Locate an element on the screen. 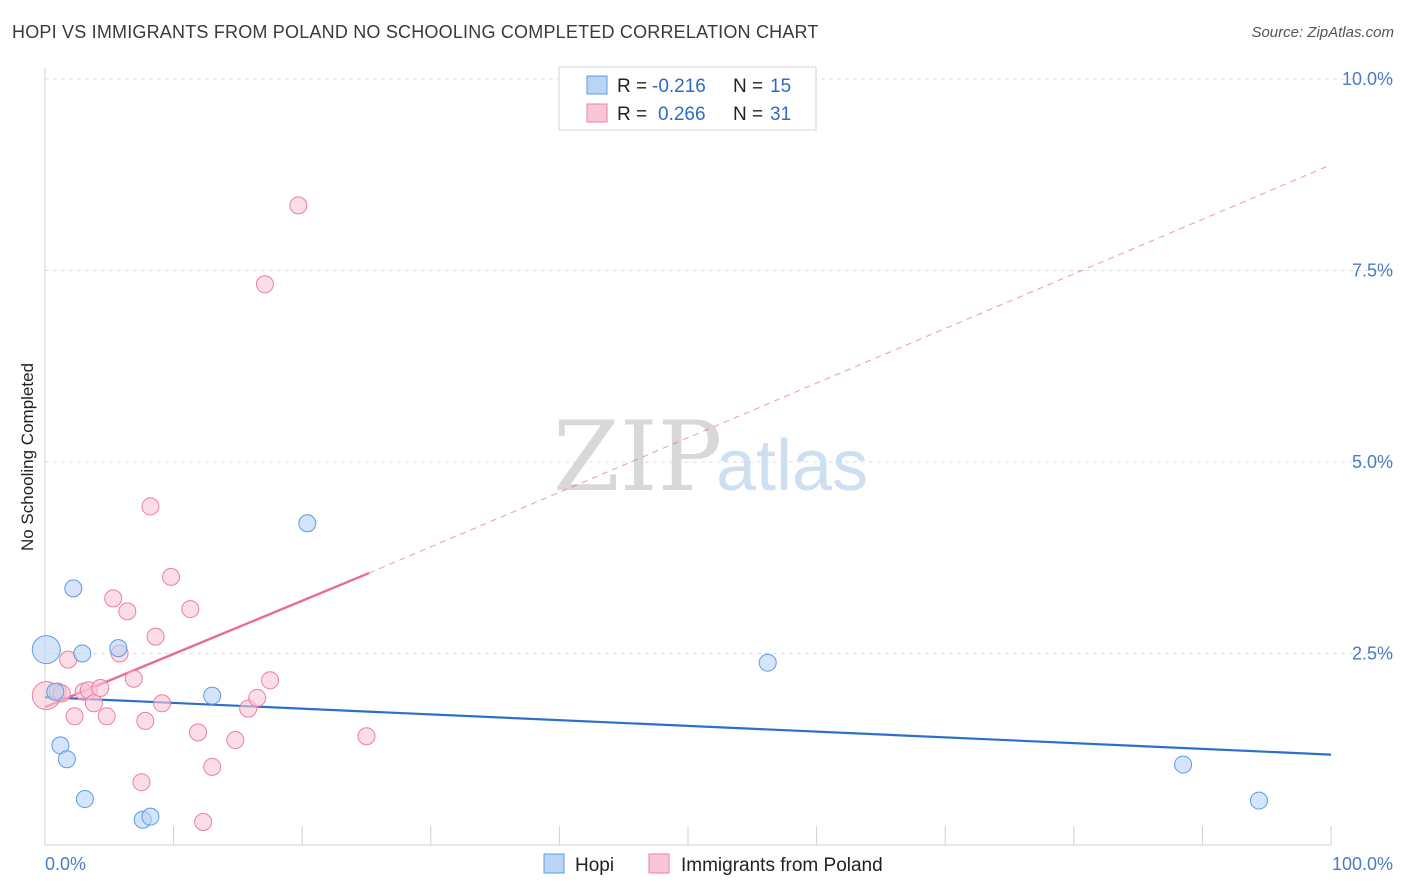 The width and height of the screenshot is (1406, 892). watermark-zip: ZIP is located at coordinates (637, 457).